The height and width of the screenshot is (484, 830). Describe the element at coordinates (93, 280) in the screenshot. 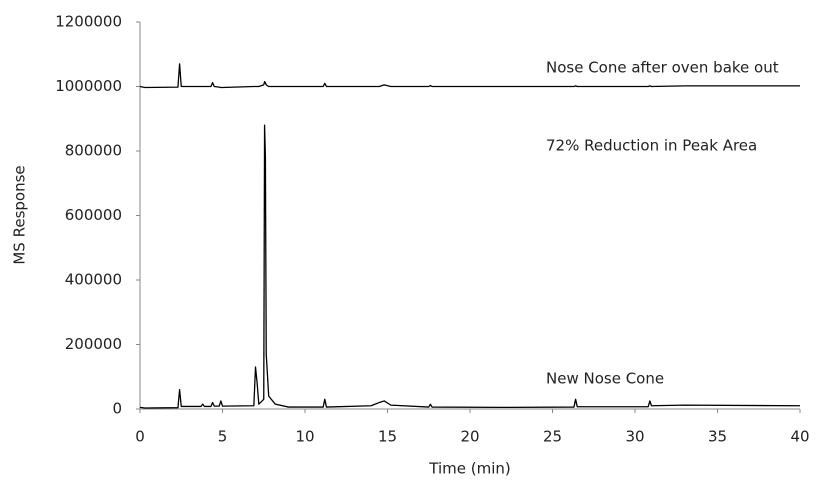

I see `y-tick-label: 400000` at that location.